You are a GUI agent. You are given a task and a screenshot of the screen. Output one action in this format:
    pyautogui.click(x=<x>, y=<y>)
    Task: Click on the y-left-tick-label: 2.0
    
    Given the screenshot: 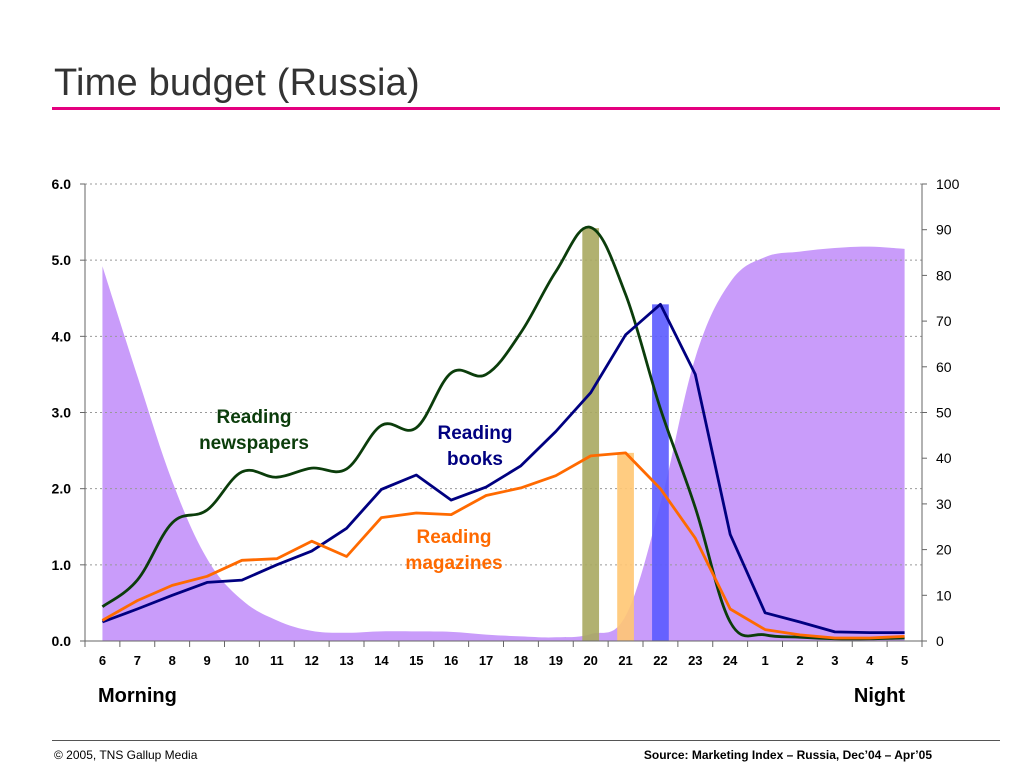 What is the action you would take?
    pyautogui.click(x=62, y=489)
    